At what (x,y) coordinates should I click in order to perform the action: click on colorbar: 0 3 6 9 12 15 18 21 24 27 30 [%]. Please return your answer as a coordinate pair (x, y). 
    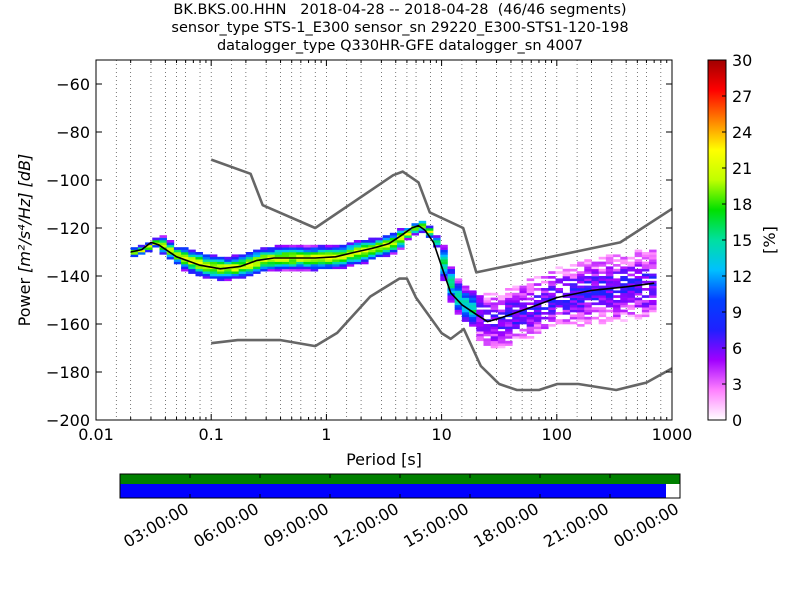
    Looking at the image, I should click on (743, 240).